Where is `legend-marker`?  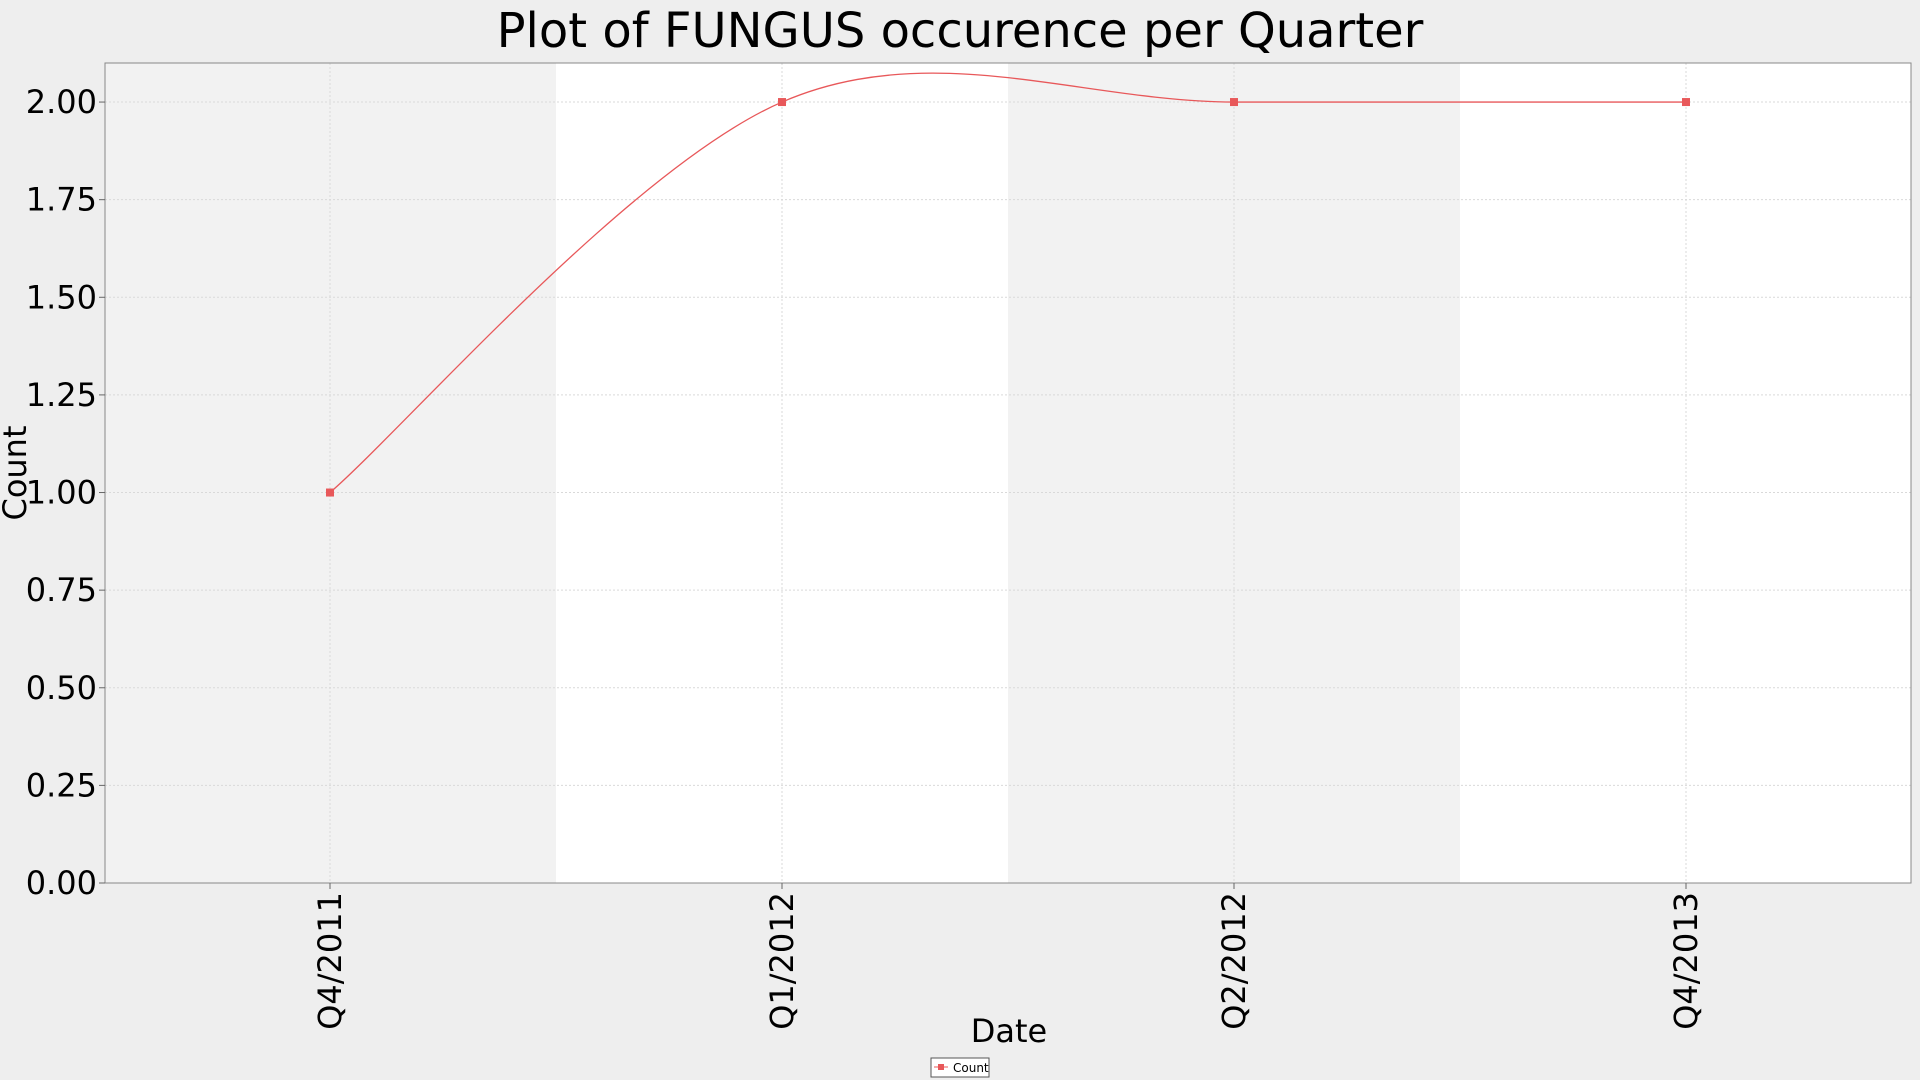 legend-marker is located at coordinates (941, 1067).